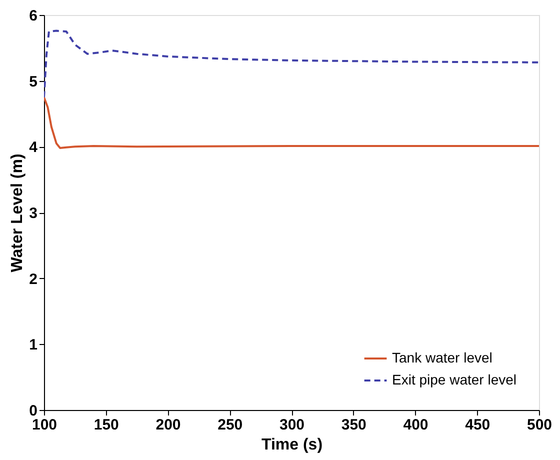 This screenshot has height=460, width=560. What do you see at coordinates (17, 213) in the screenshot?
I see `y-axis-title: Water Level (m)` at bounding box center [17, 213].